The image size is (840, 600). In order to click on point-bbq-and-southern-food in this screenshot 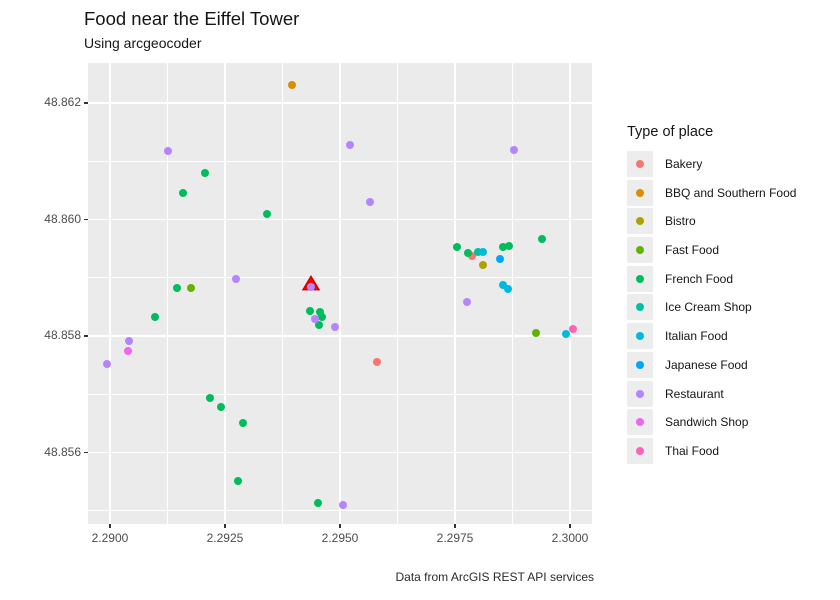, I will do `click(292, 84)`.